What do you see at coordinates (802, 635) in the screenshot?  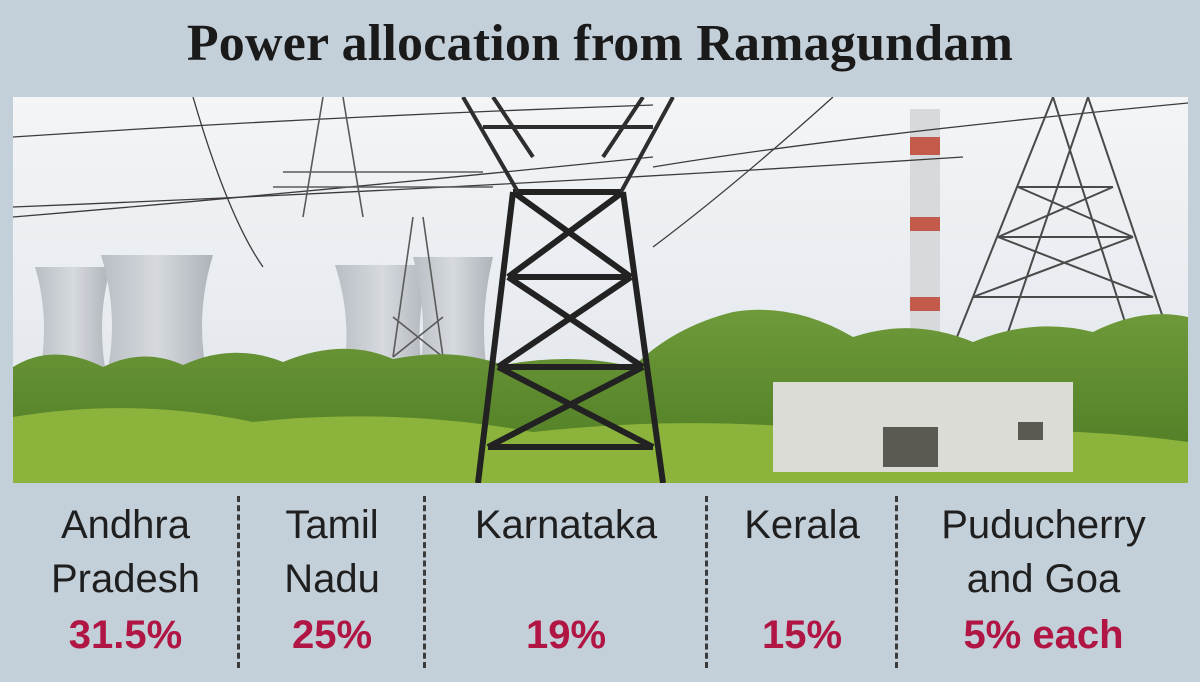 I see `allocation-value: 15%` at bounding box center [802, 635].